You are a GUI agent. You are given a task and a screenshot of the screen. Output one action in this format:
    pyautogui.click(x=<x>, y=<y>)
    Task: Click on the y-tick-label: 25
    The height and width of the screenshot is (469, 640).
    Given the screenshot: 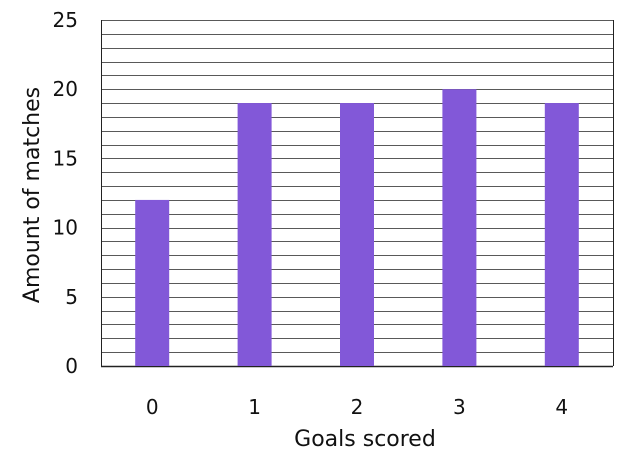 What is the action you would take?
    pyautogui.click(x=65, y=20)
    